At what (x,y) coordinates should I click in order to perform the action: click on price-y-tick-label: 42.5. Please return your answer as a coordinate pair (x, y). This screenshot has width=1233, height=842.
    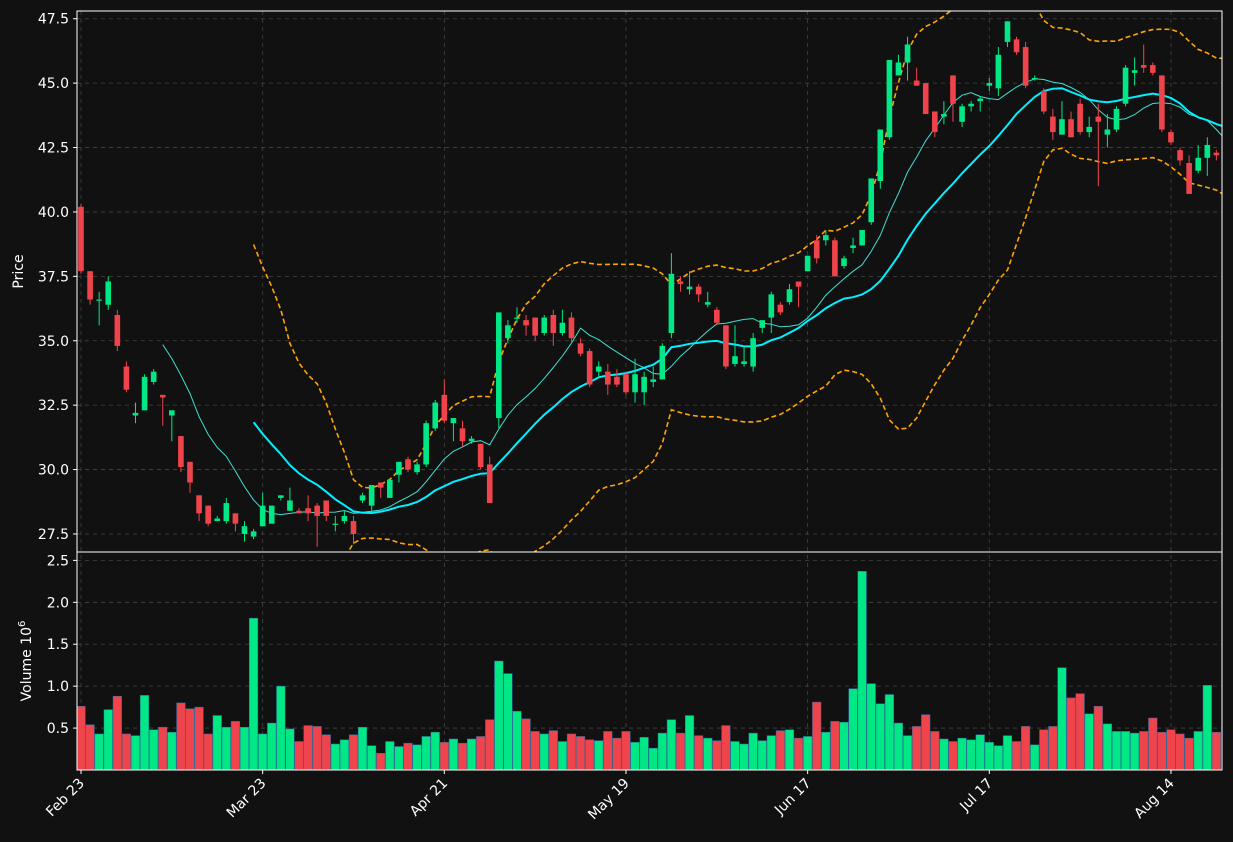
    Looking at the image, I should click on (53, 149).